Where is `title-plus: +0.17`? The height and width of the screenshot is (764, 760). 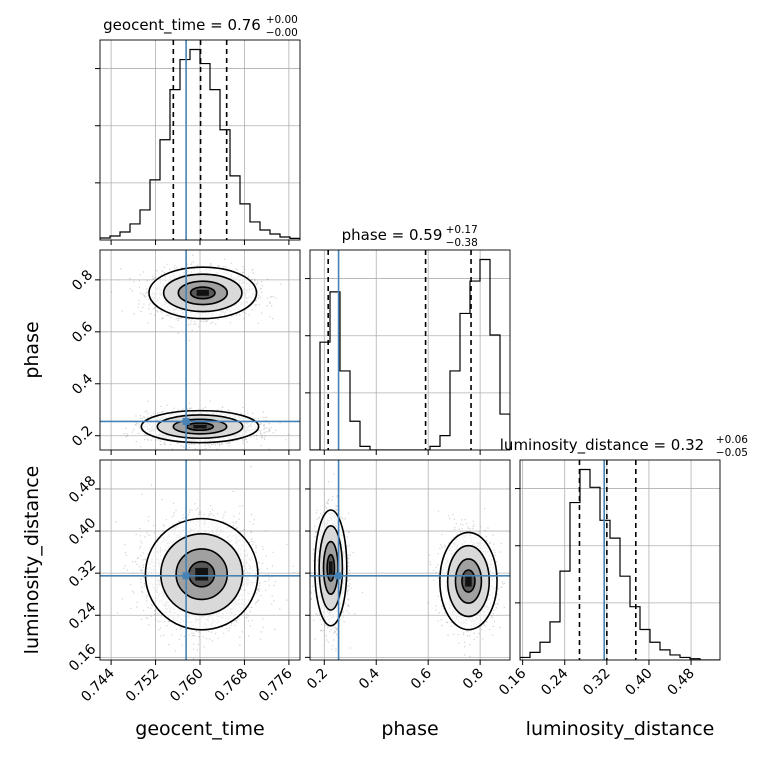 title-plus: +0.17 is located at coordinates (462, 230).